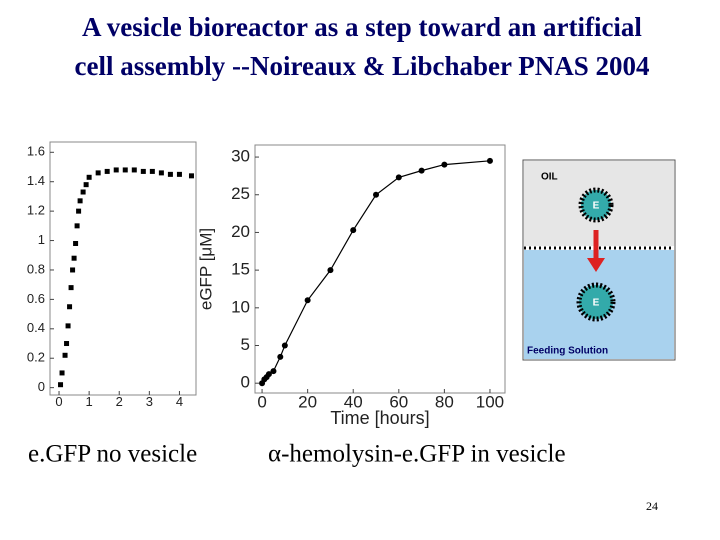 The height and width of the screenshot is (540, 720). Describe the element at coordinates (240, 193) in the screenshot. I see `y-tick-label: 25` at that location.